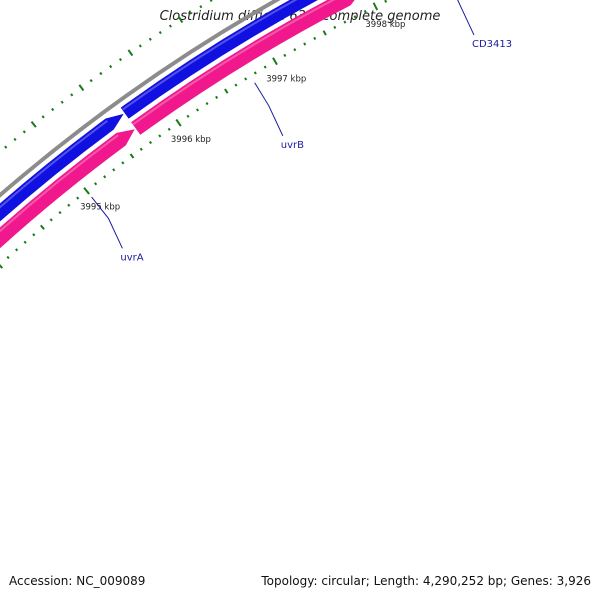 The width and height of the screenshot is (600, 600). Describe the element at coordinates (77, 581) in the screenshot. I see `accession-label: Accession: NC_009089` at that location.